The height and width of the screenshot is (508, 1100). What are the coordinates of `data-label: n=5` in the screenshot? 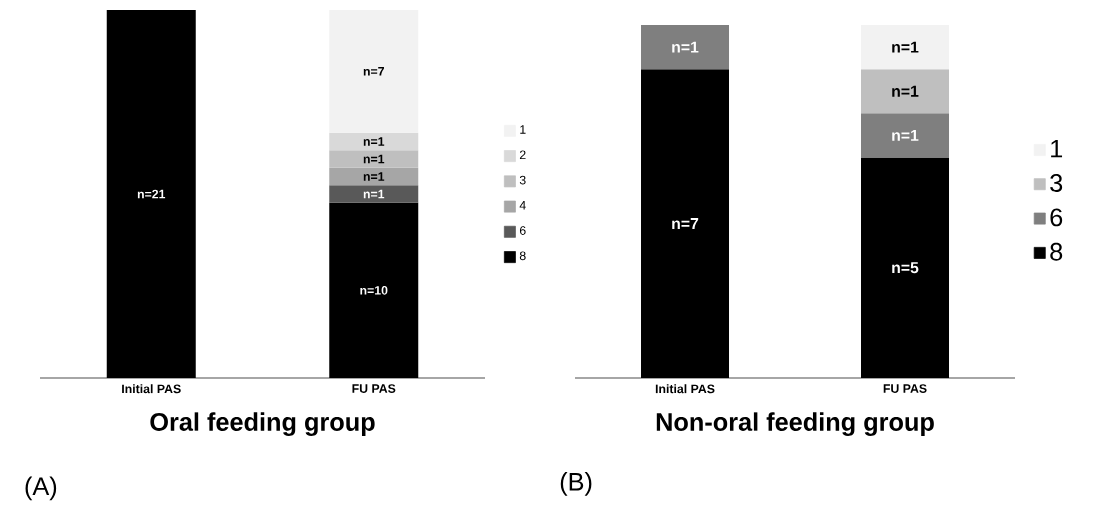 It's located at (905, 268).